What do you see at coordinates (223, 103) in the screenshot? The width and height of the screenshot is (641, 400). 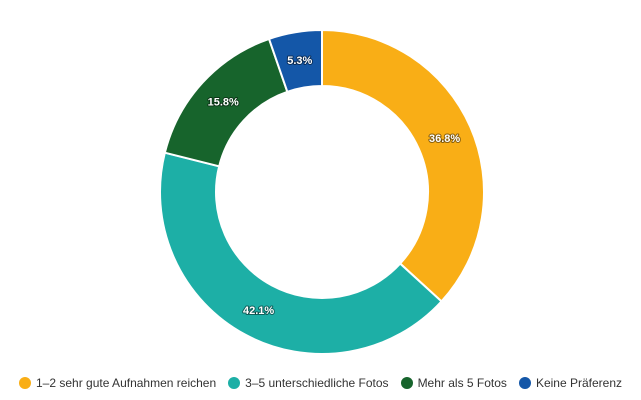 I see `slice-value-label: 15.8%` at bounding box center [223, 103].